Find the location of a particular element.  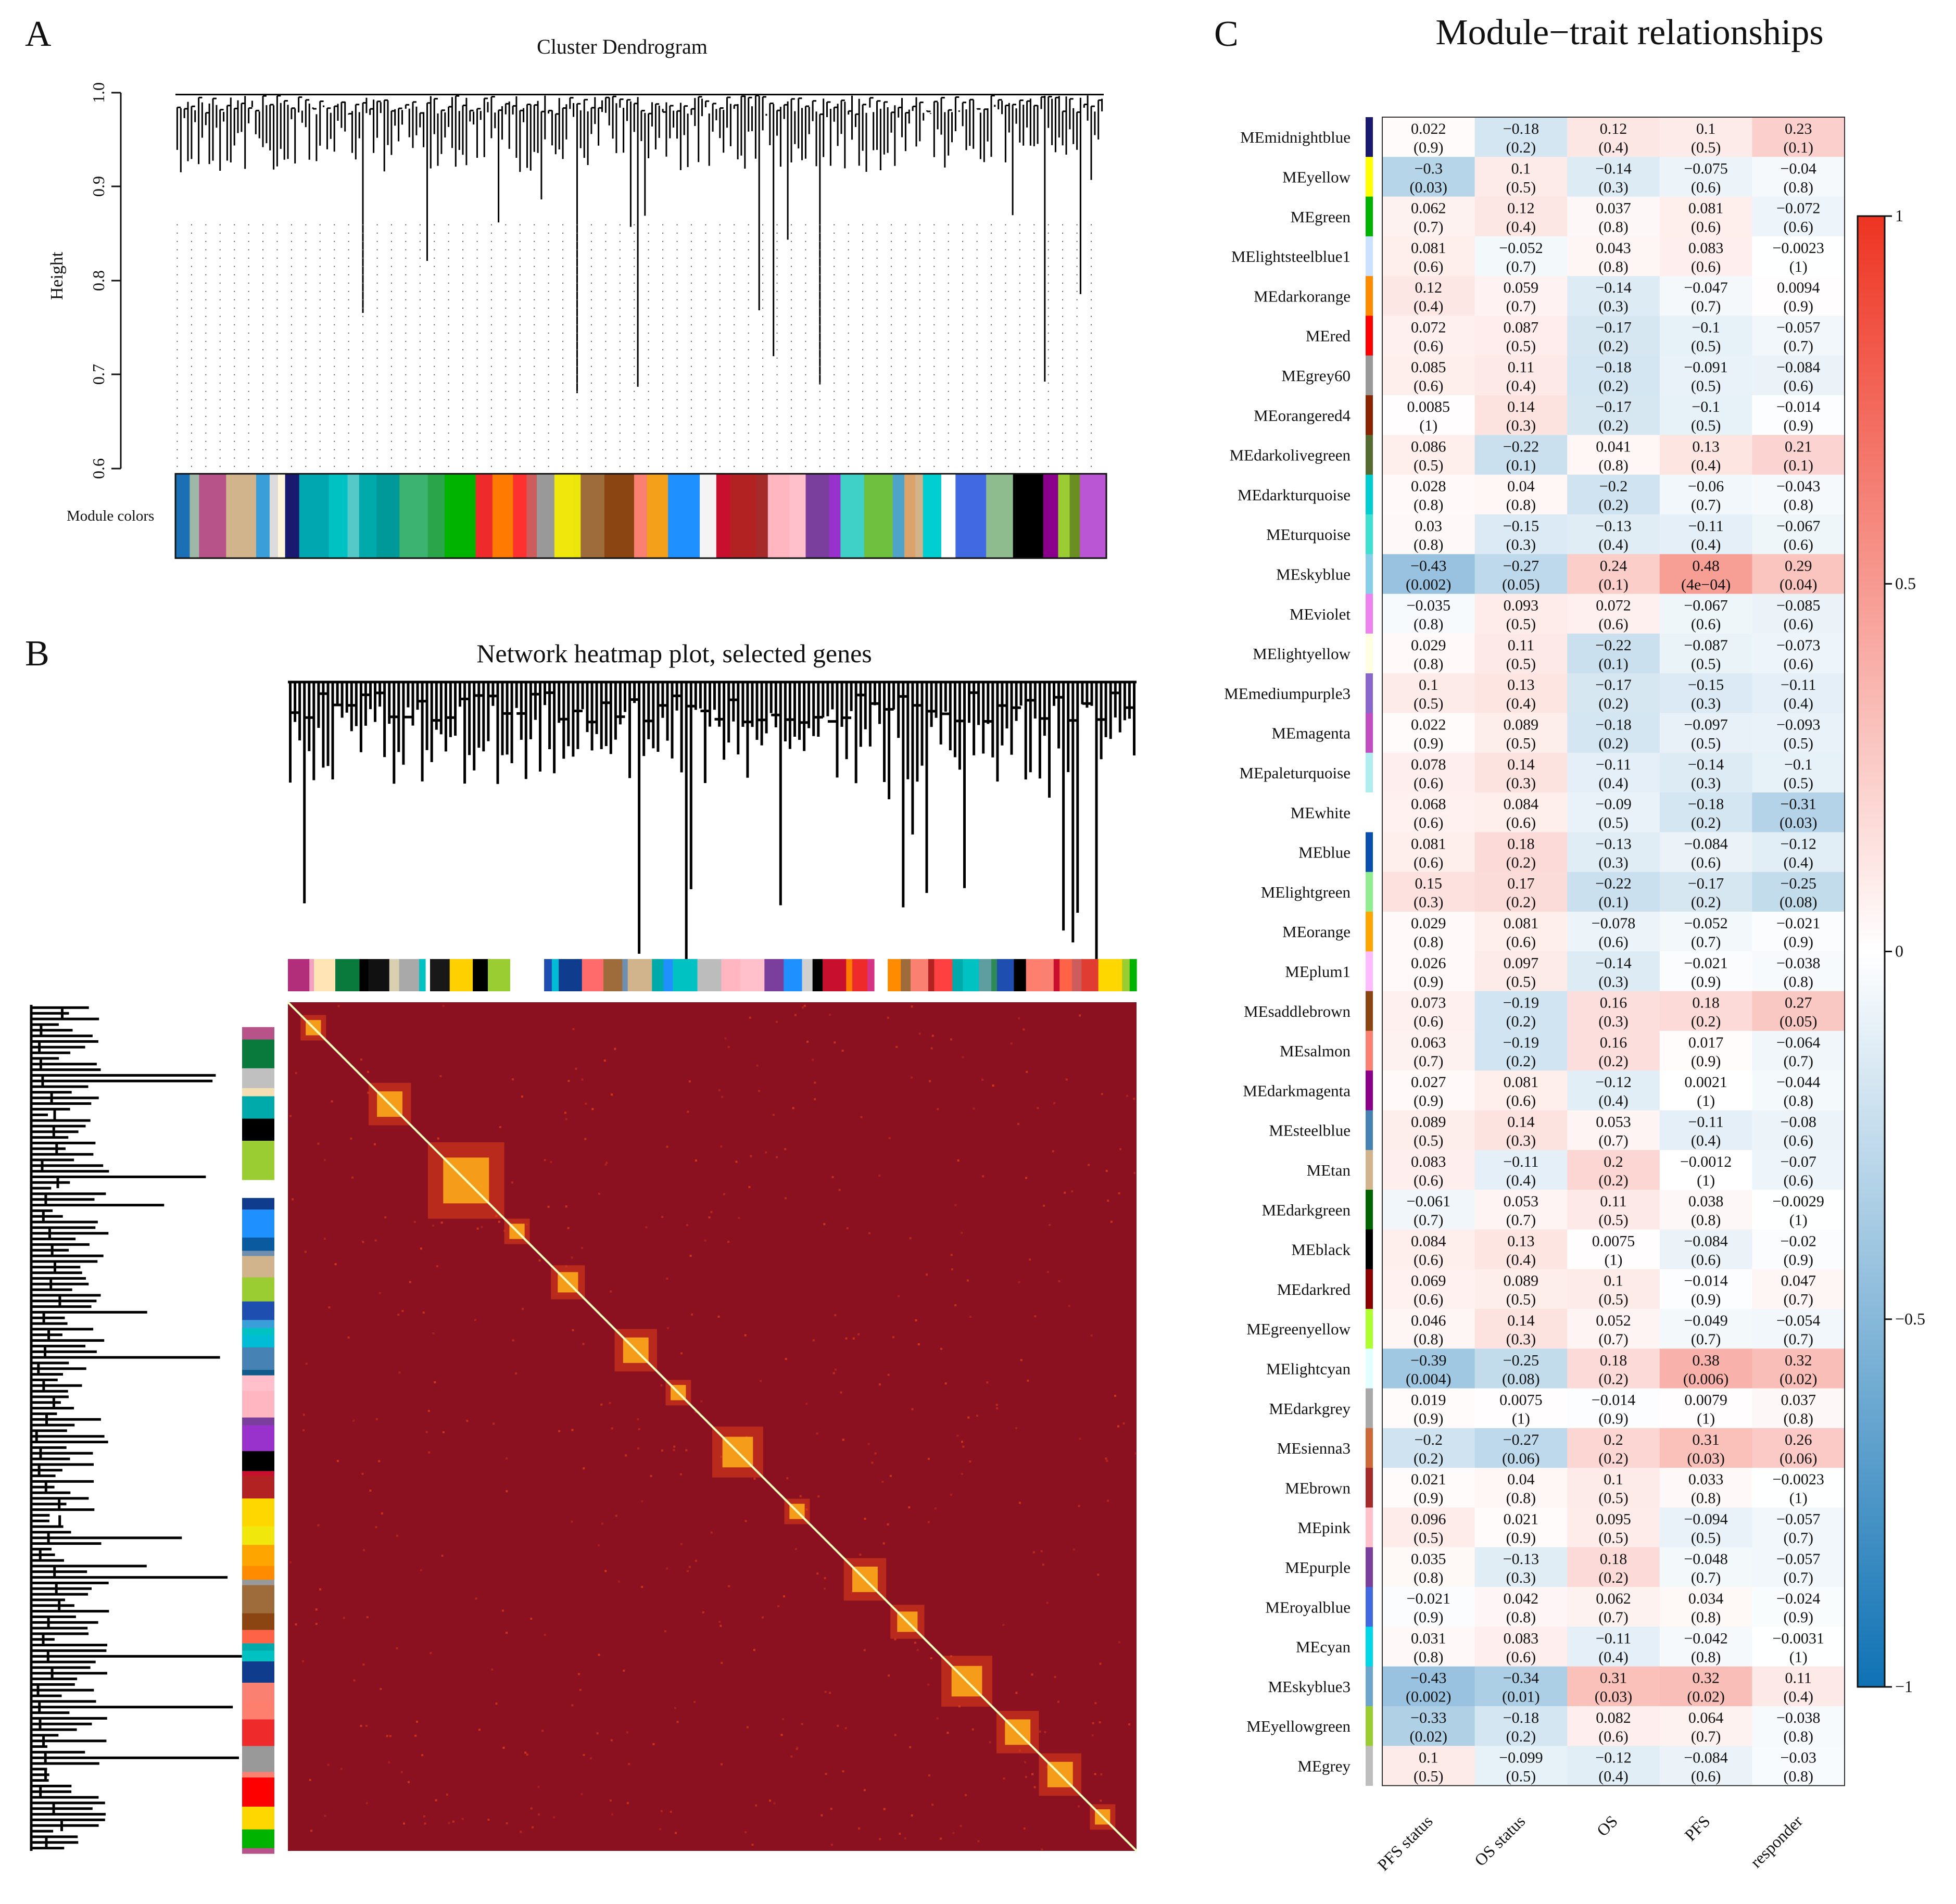

correlation-value: −0.12 is located at coordinates (1613, 1082).